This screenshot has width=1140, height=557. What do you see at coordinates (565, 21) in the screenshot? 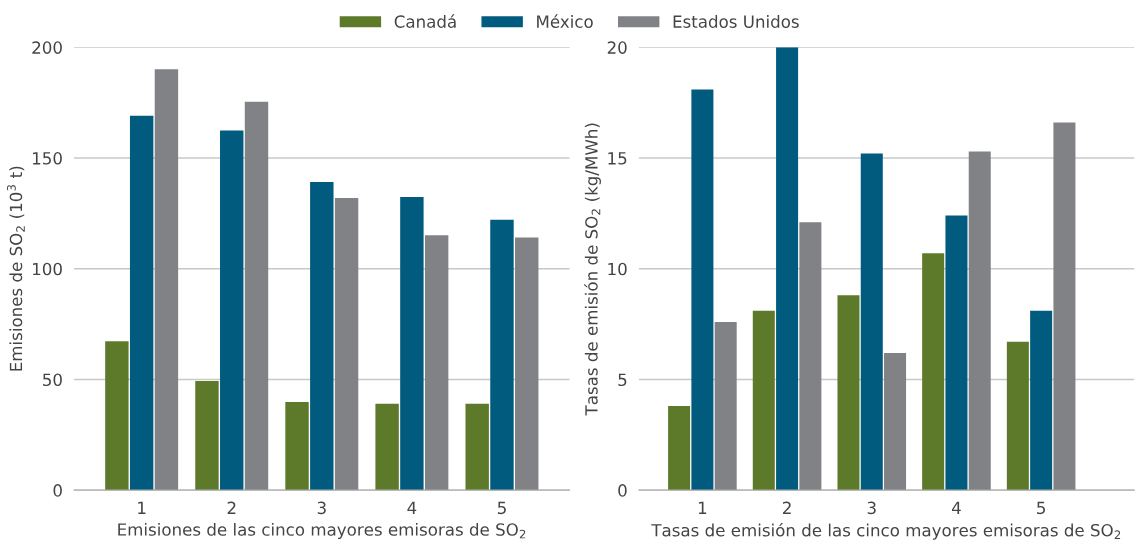
I see `legend-label: México` at bounding box center [565, 21].